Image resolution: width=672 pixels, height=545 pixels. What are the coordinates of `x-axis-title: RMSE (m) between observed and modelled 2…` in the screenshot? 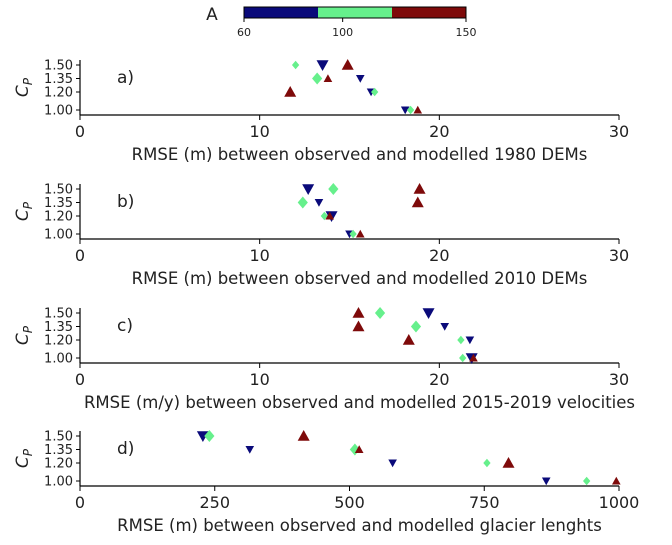 It's located at (360, 278).